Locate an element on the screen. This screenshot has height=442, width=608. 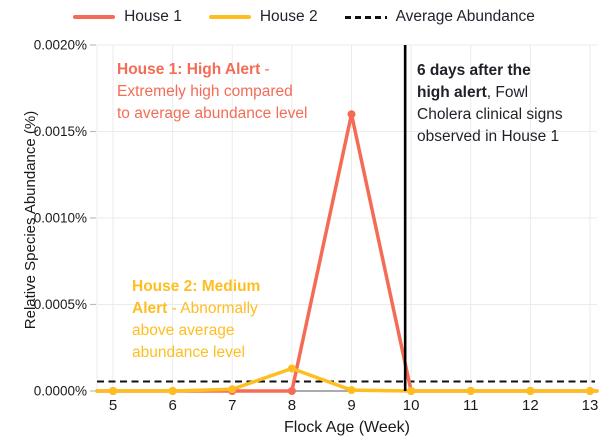
svg-text: 9 is located at coordinates (351, 405).